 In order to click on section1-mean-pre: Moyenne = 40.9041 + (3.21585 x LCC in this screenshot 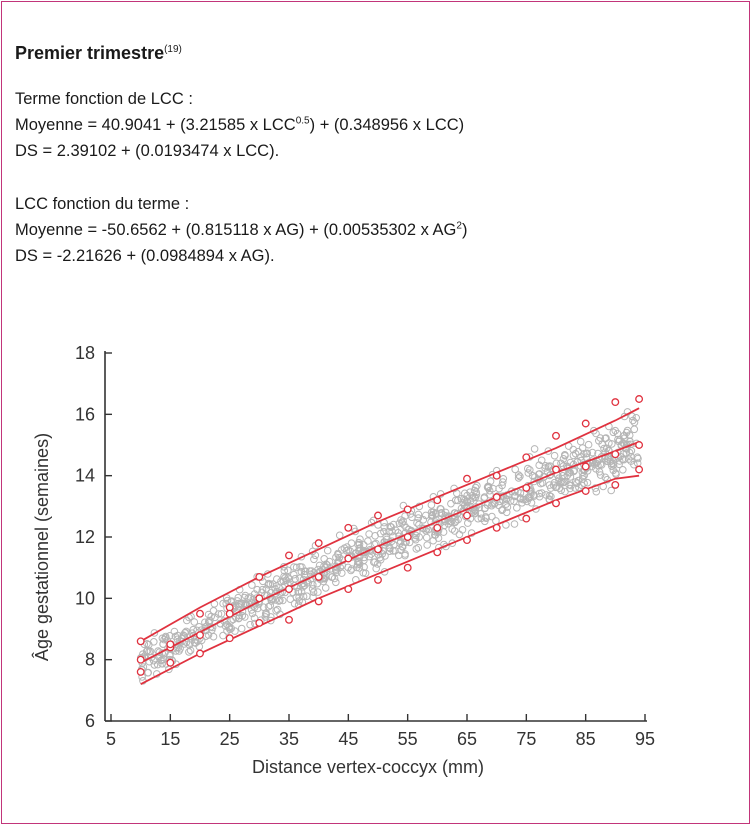, I will do `click(155, 125)`.